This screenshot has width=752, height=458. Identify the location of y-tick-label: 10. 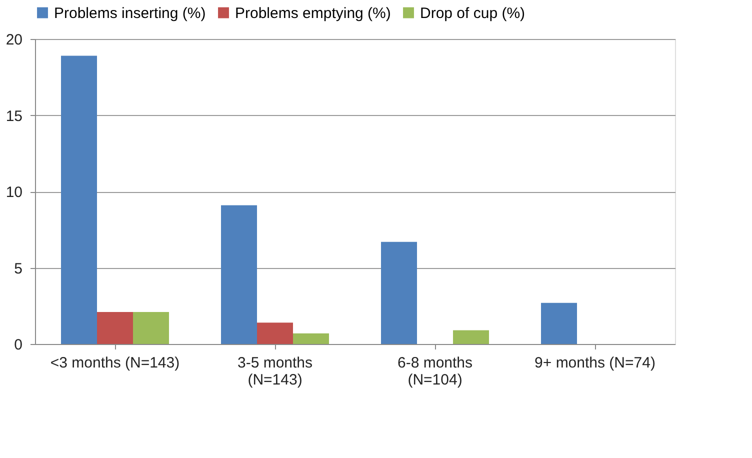
(14, 192).